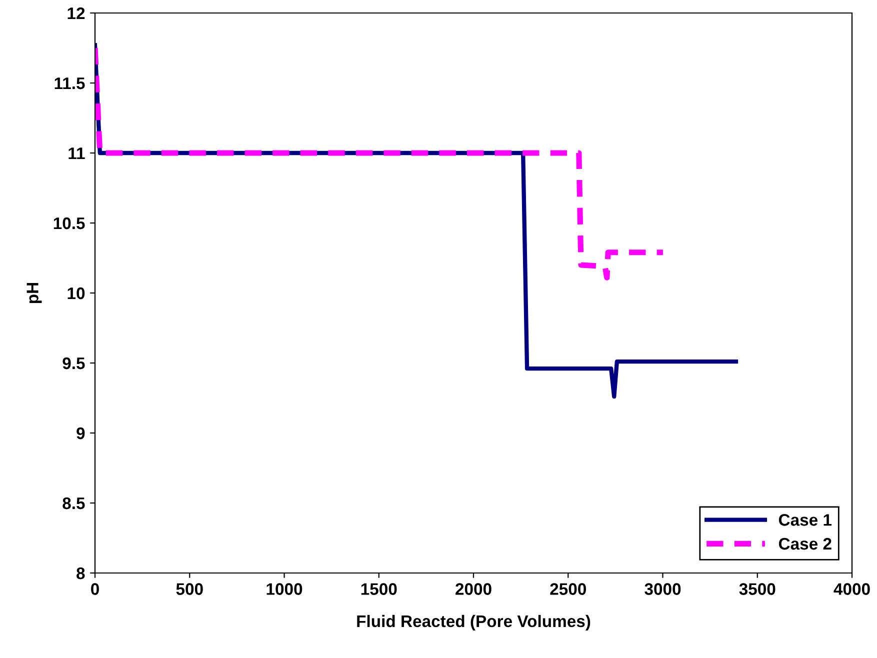  Describe the element at coordinates (95, 589) in the screenshot. I see `x-tick-label: 0` at that location.